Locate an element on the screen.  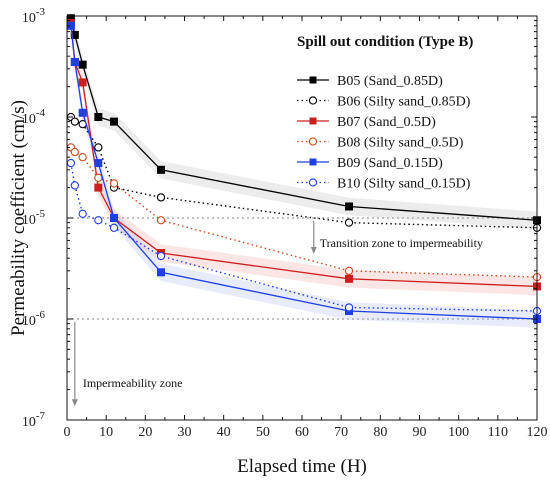
x-tick-label: 10 is located at coordinates (106, 432).